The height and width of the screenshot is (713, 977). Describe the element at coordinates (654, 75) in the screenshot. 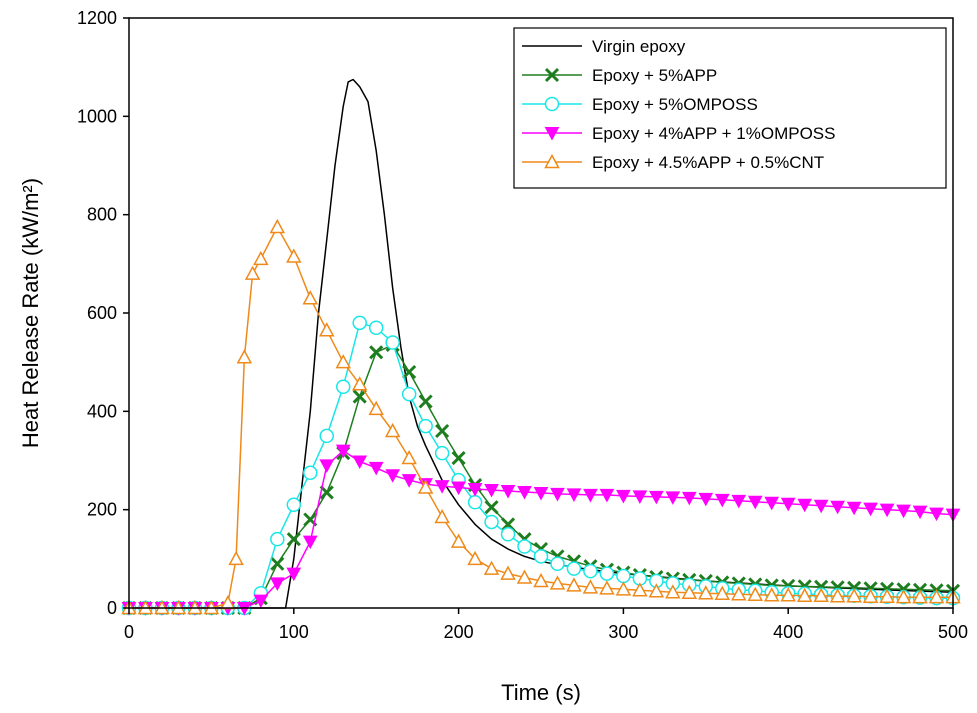

I see `legend-label: Epoxy + 5%APP` at that location.